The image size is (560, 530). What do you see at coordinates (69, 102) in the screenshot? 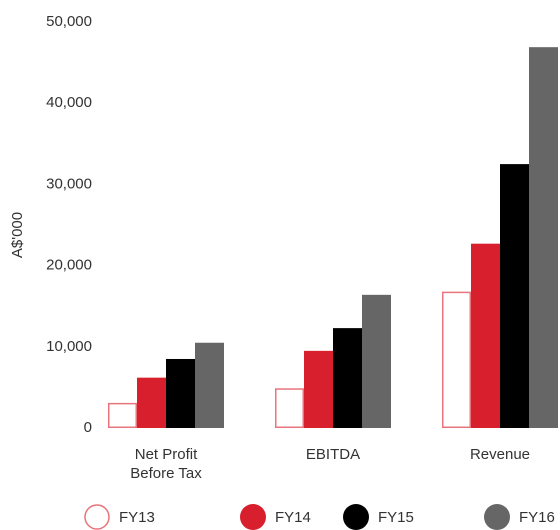
I see `y-tick-label: 40,000` at bounding box center [69, 102].